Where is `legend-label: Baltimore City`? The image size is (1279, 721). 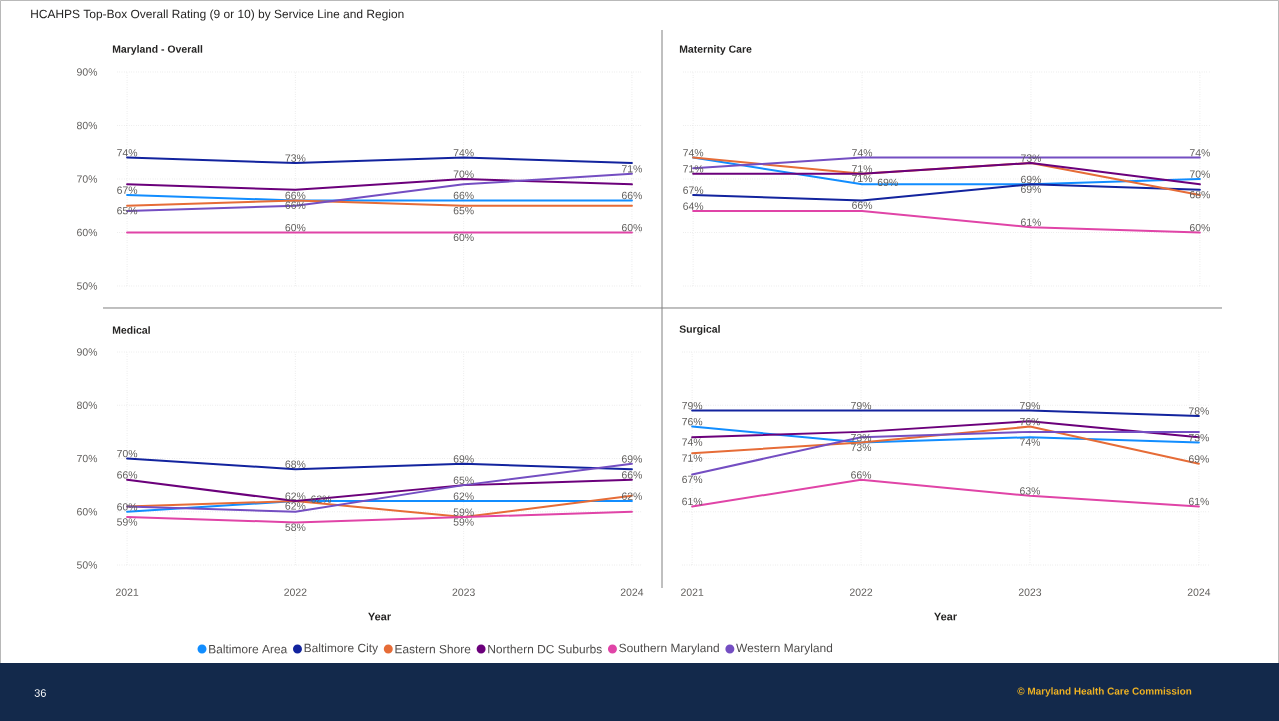
legend-label: Baltimore City is located at coordinates (341, 649).